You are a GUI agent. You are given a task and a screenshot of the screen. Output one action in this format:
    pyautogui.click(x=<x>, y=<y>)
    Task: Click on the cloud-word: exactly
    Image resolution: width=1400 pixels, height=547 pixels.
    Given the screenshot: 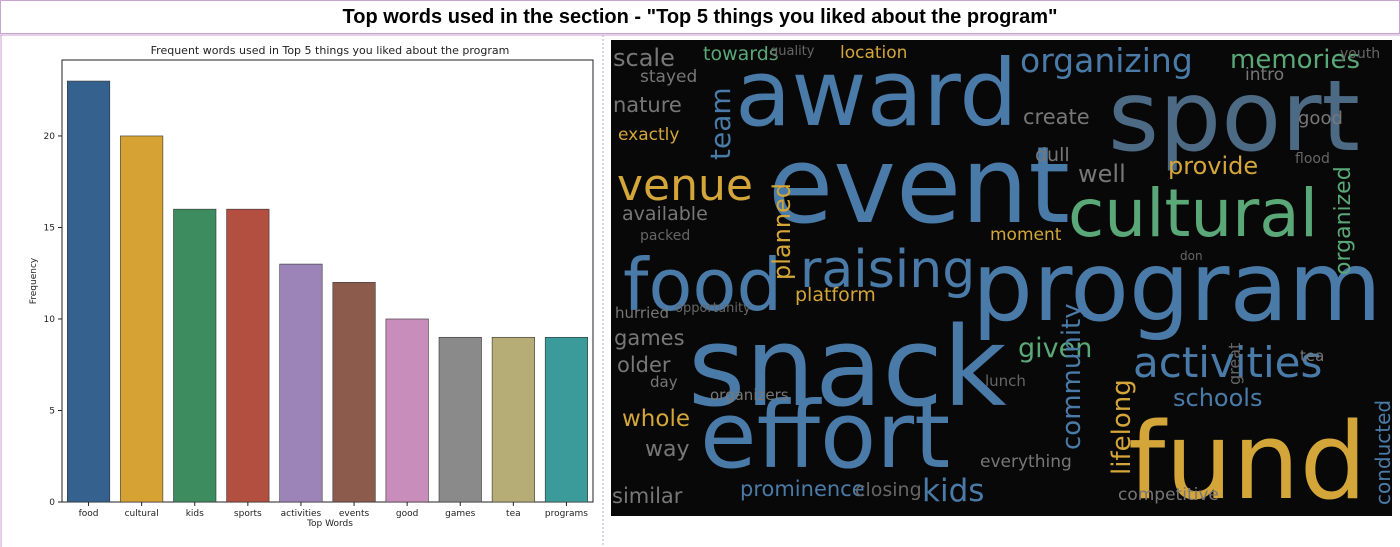 What is the action you would take?
    pyautogui.click(x=648, y=135)
    